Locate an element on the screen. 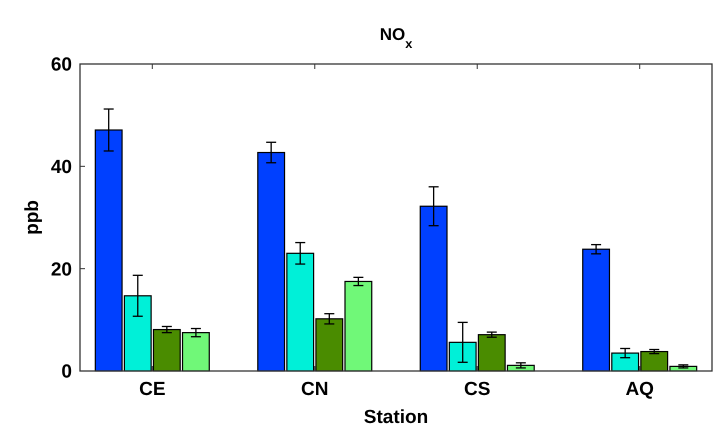  y-tick-label: 20 is located at coordinates (61, 269).